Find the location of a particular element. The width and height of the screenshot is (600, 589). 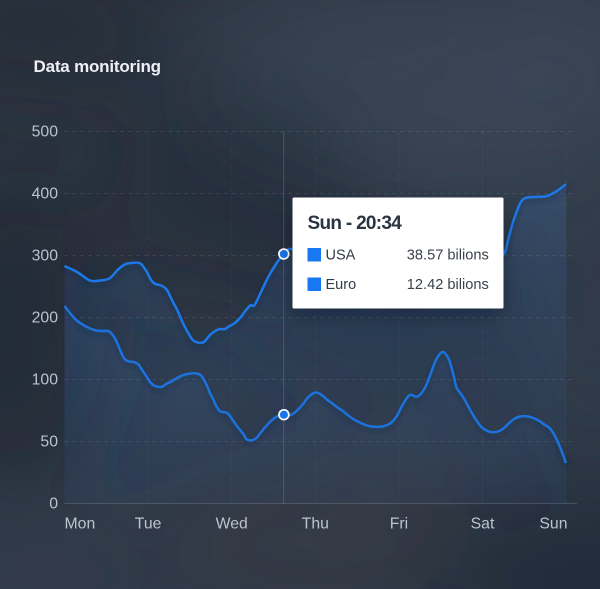

svg-text: Sun - 20:34 is located at coordinates (355, 223).